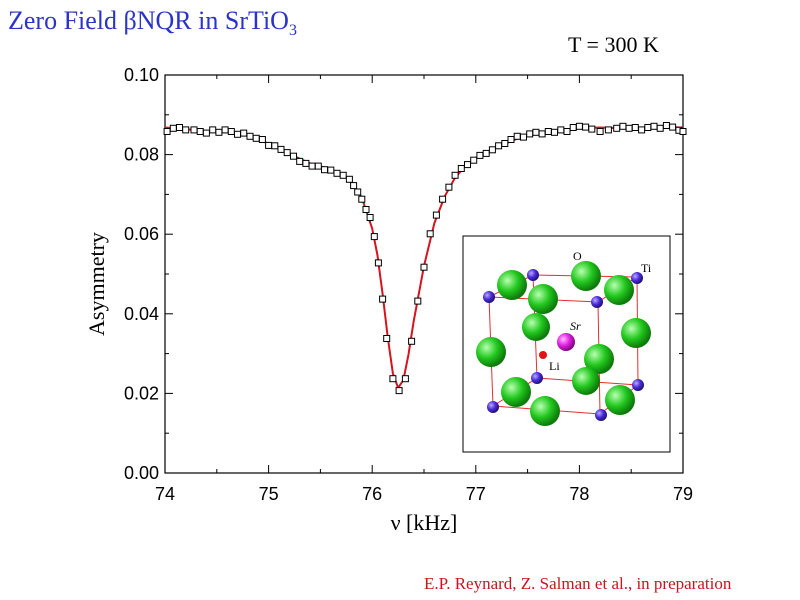  I want to click on y-tick-label: 0.08, so click(141, 155).